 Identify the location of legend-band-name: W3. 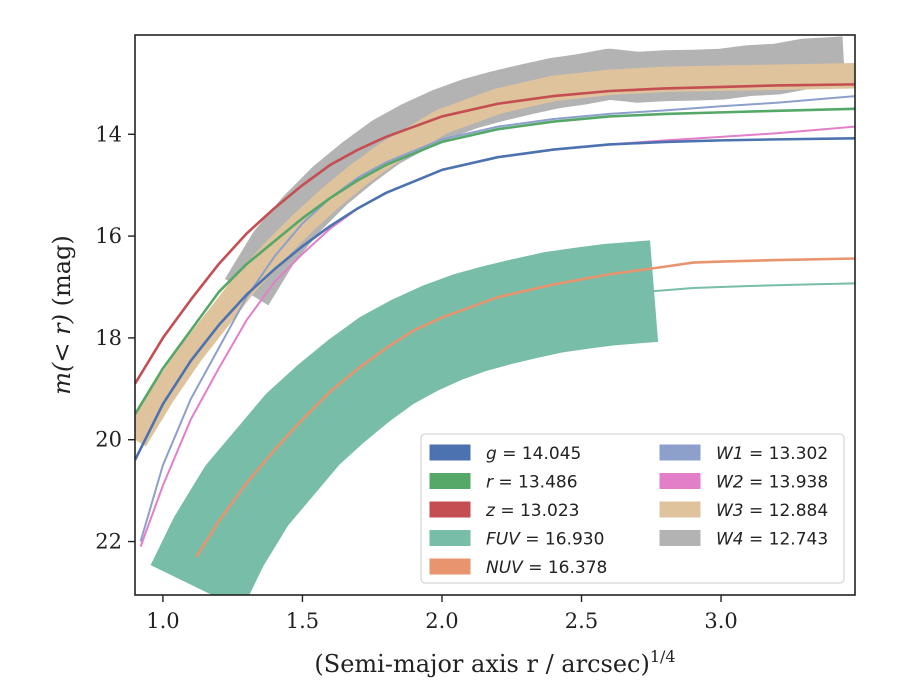
(730, 511).